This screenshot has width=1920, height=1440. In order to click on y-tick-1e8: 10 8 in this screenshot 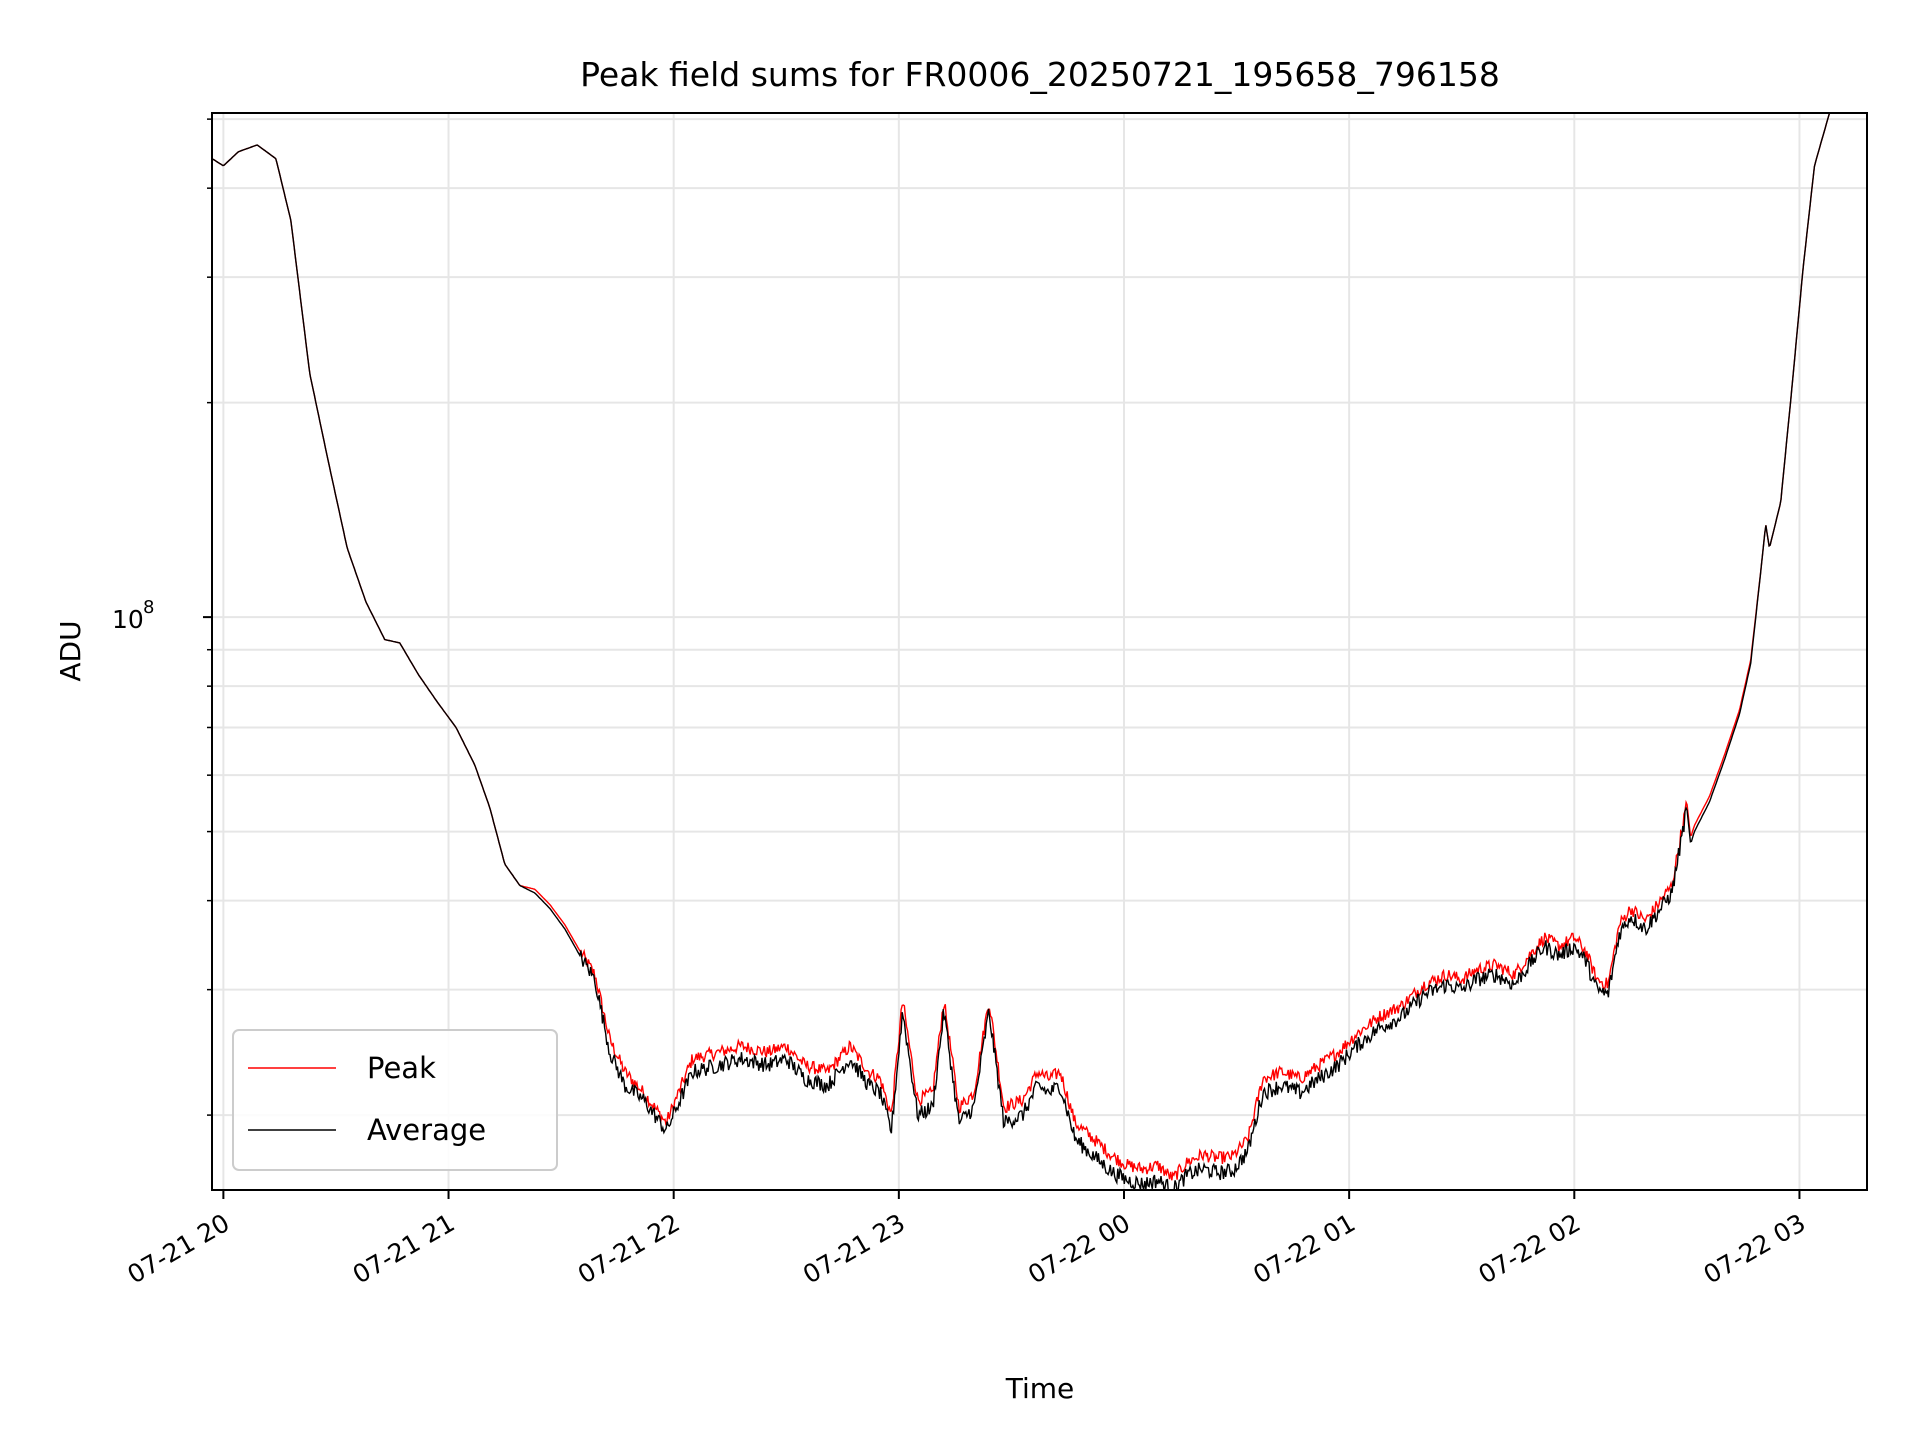, I will do `click(133, 615)`.